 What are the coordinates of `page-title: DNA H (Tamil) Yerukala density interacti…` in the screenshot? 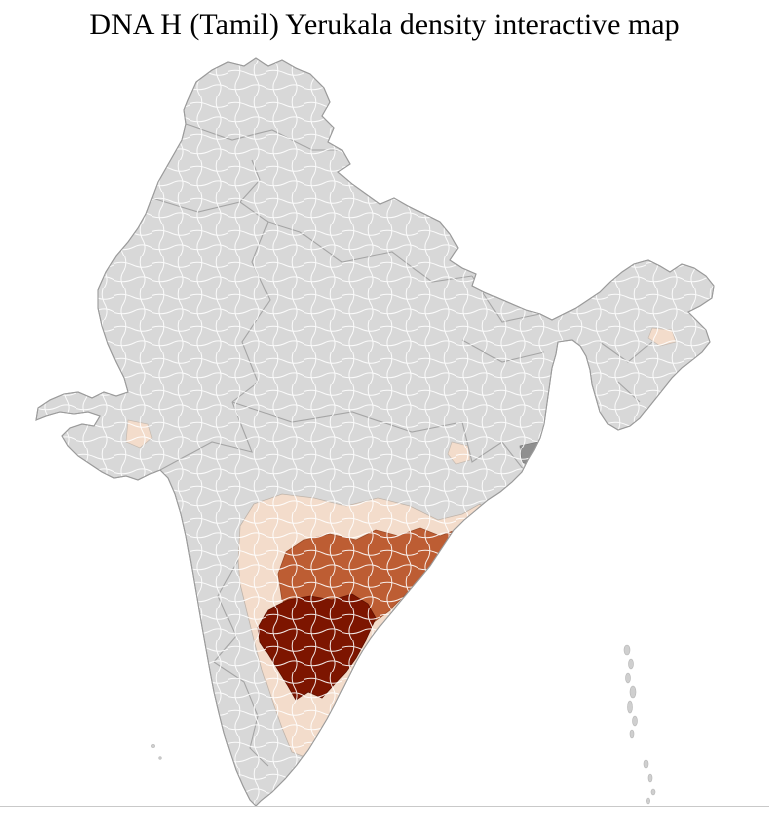 It's located at (384, 24).